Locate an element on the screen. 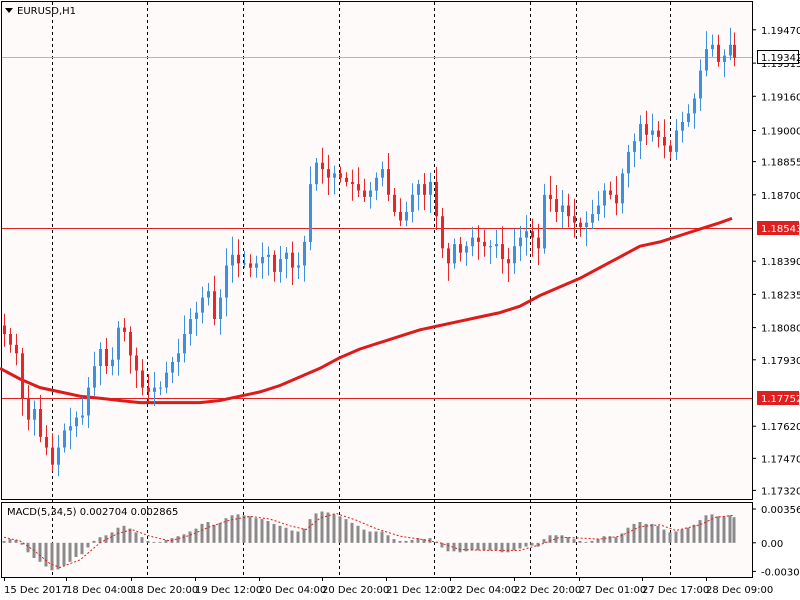 This screenshot has height=600, width=800. price-tick-label: 1.18390 is located at coordinates (780, 262).